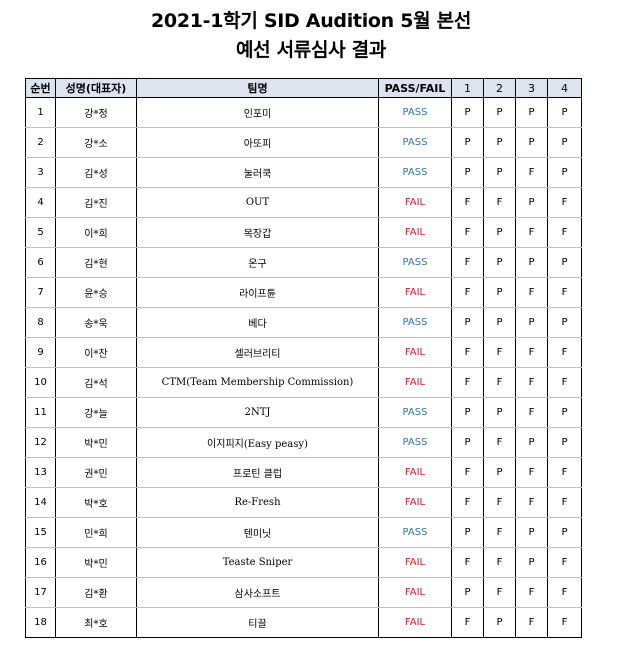 This screenshot has width=622, height=668. I want to click on table-row: 1 강*정 인포미 PASS P P P P, so click(303, 112).